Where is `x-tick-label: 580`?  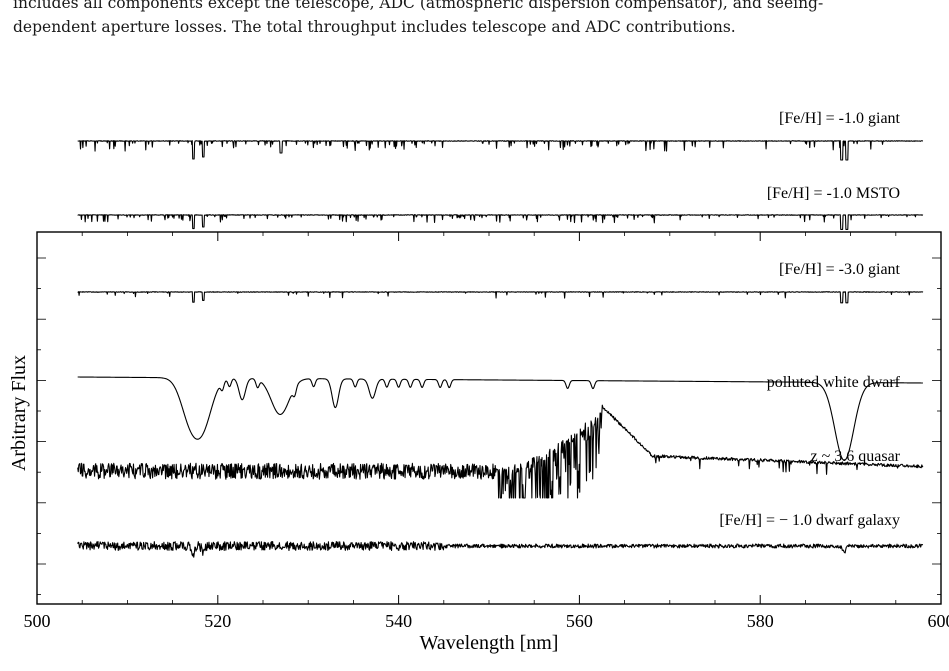
x-tick-label: 580 is located at coordinates (760, 621).